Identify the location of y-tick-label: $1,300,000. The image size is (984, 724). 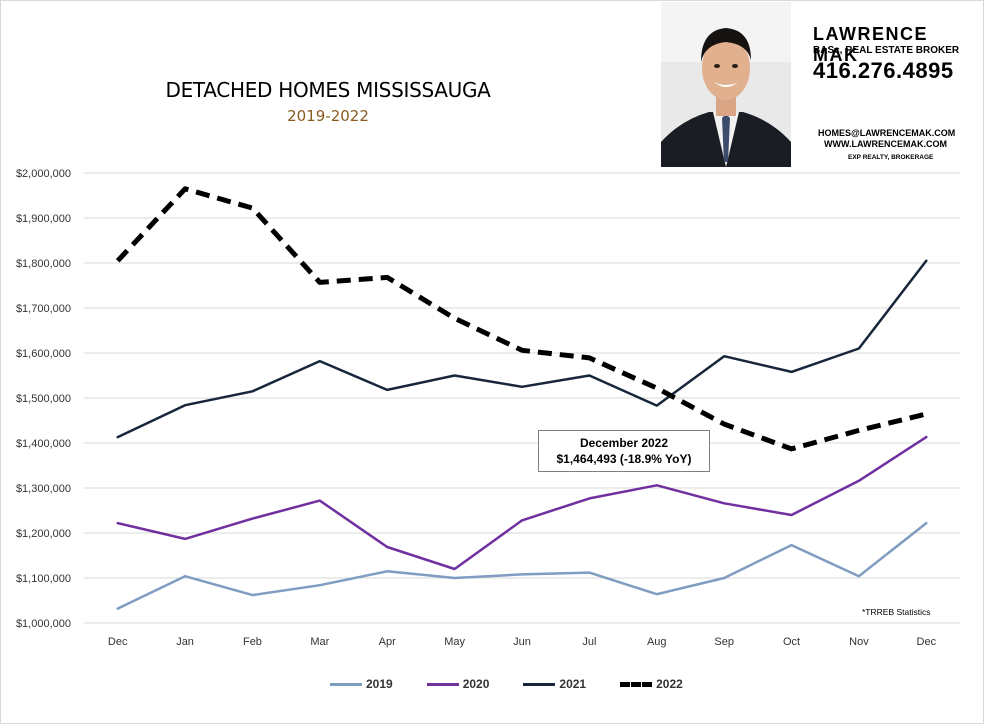
(43, 489).